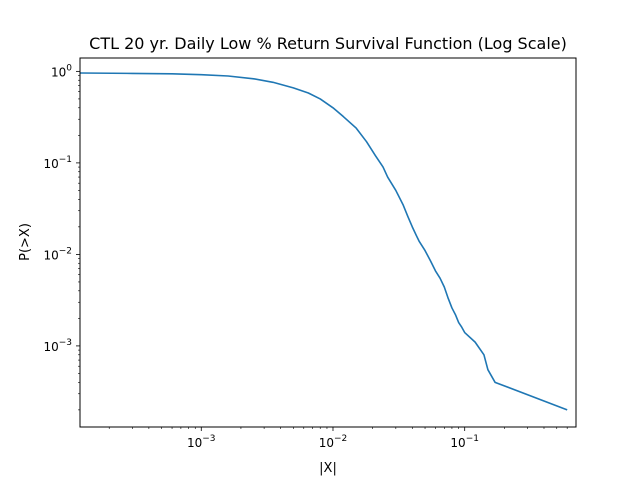 The height and width of the screenshot is (480, 640). I want to click on x-tick-label: 10⁻¹, so click(464, 442).